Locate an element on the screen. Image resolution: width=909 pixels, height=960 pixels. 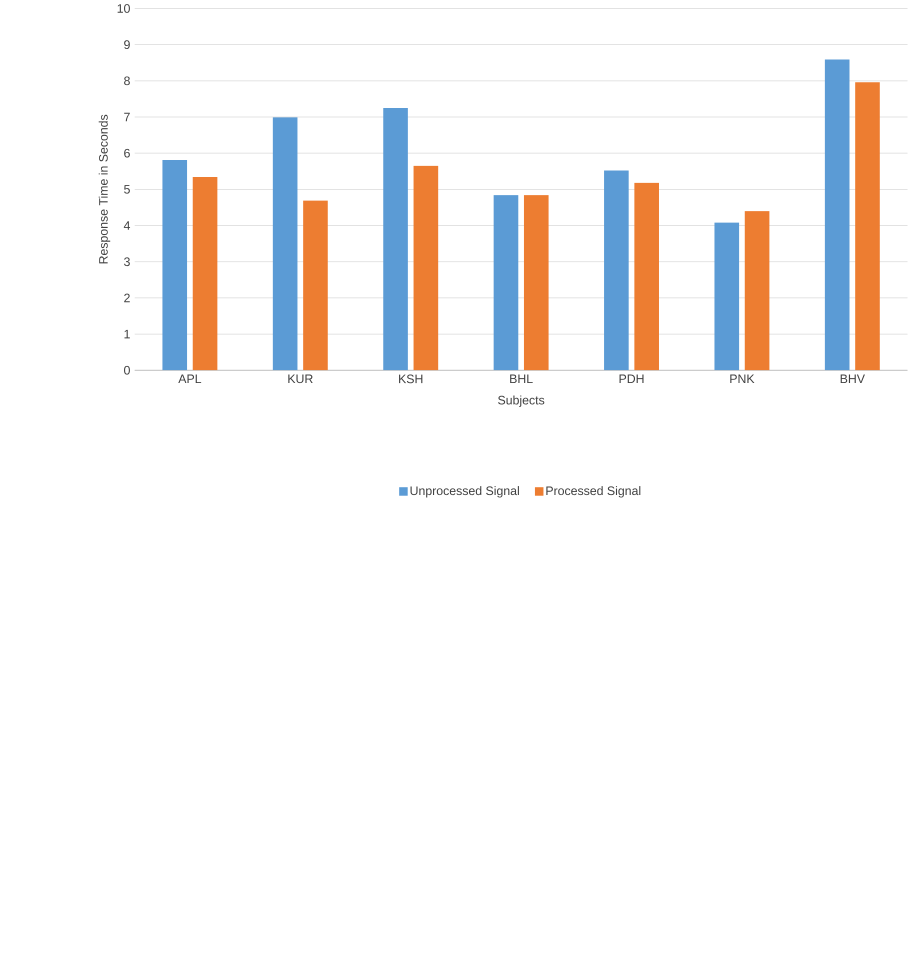
y-tick-label: 9 is located at coordinates (127, 44).